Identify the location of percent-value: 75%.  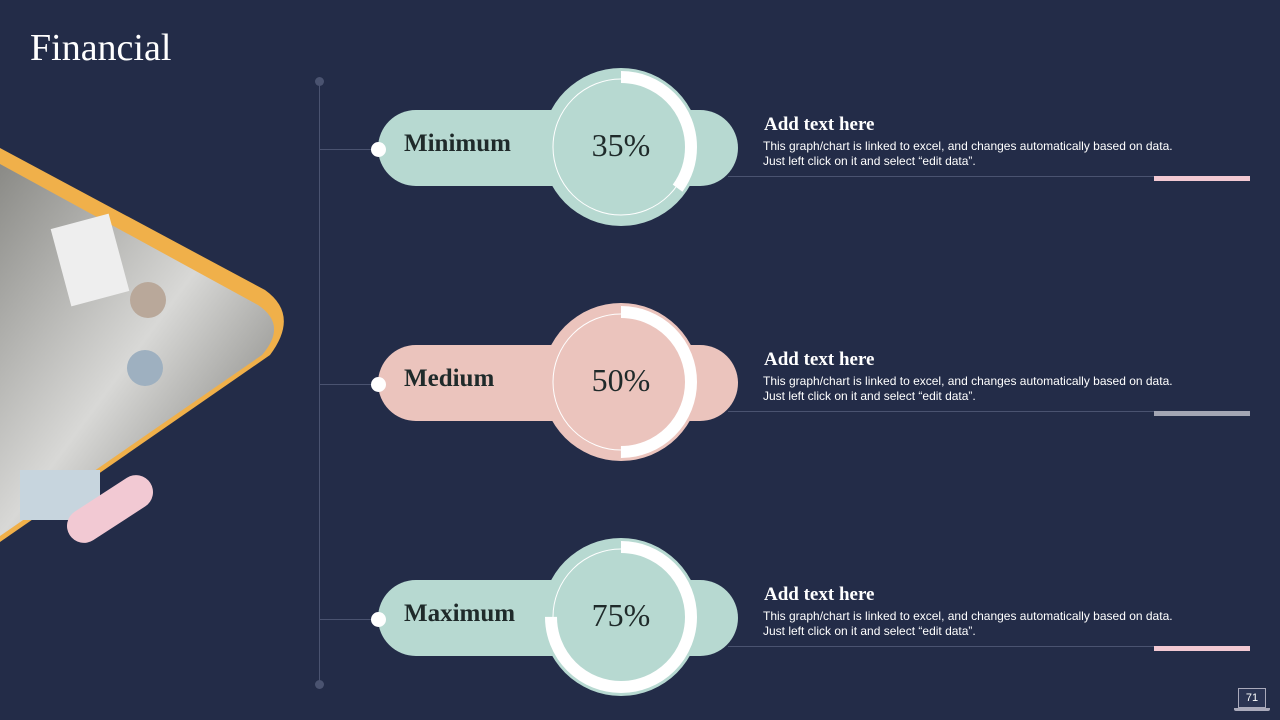
(621, 615).